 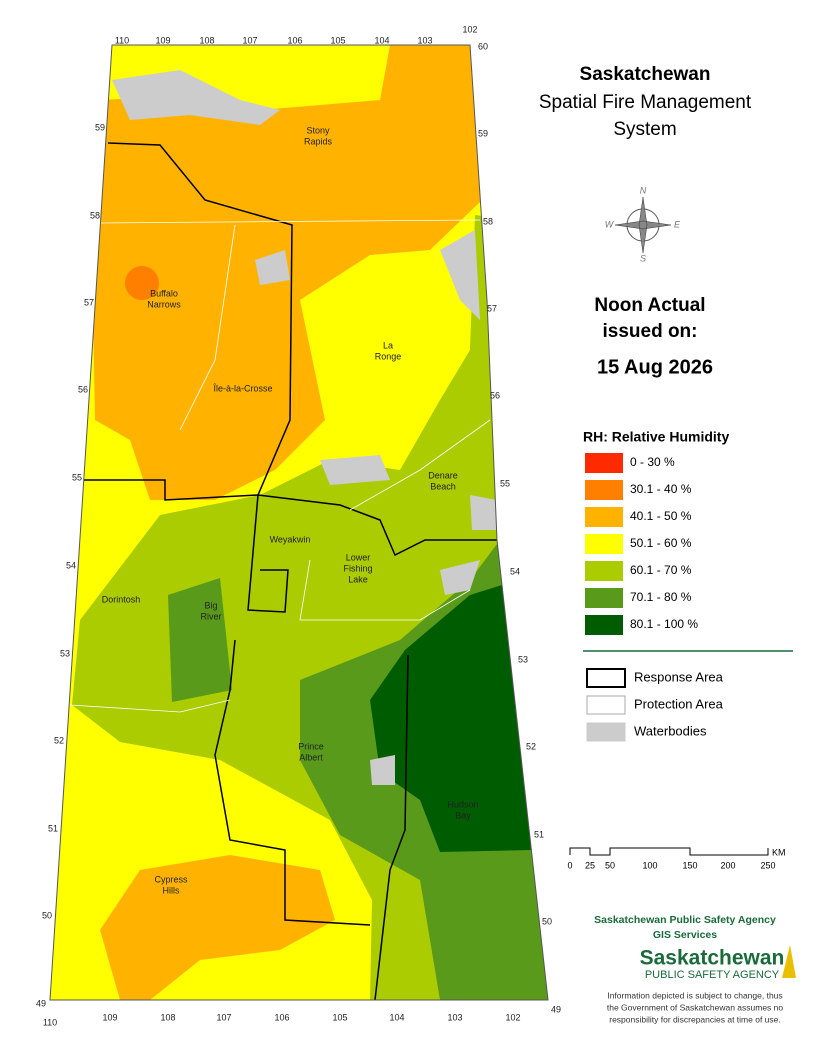 What do you see at coordinates (443, 475) in the screenshot?
I see `place-label: Denare` at bounding box center [443, 475].